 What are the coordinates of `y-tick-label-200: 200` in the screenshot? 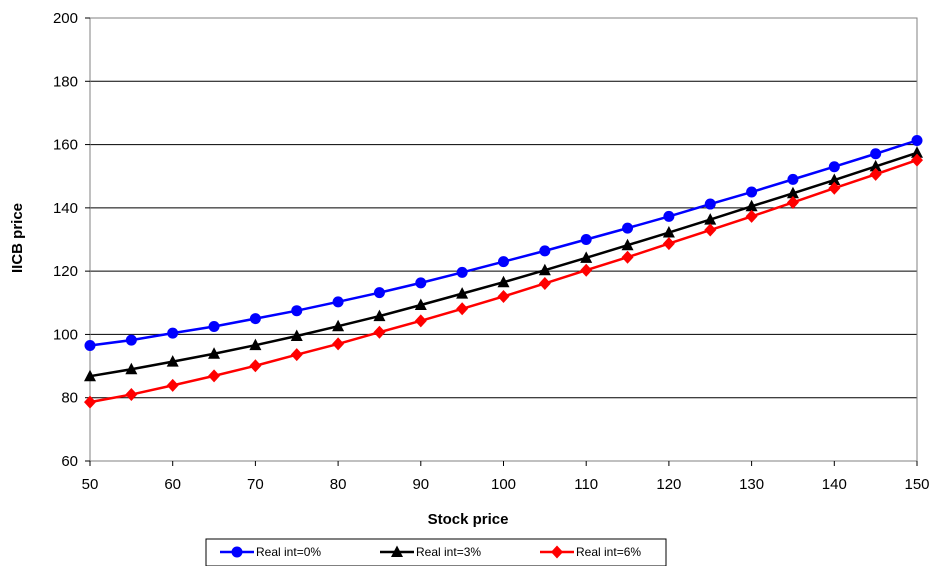 It's located at (65, 18).